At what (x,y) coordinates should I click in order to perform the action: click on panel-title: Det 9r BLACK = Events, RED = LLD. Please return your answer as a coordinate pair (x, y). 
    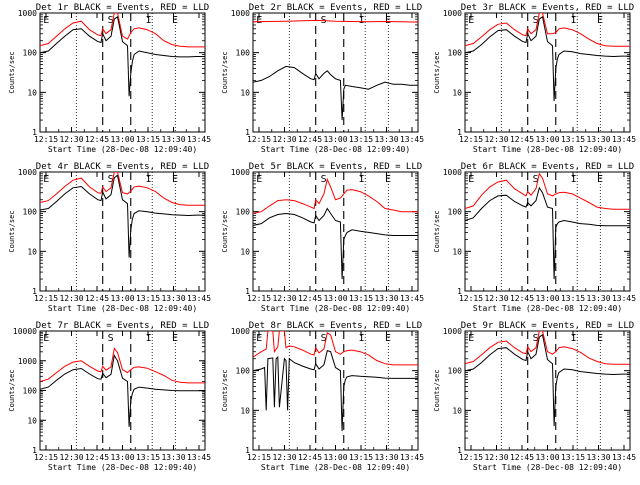
    Looking at the image, I should click on (547, 326).